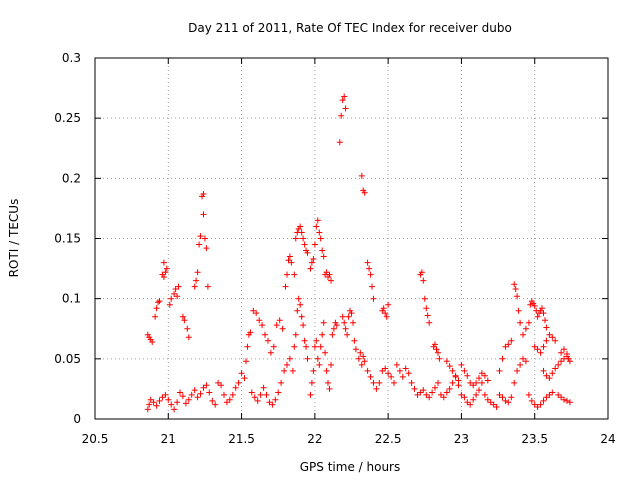 Image resolution: width=640 pixels, height=480 pixels. What do you see at coordinates (67, 118) in the screenshot?
I see `y-tick-label: 0.25` at bounding box center [67, 118].